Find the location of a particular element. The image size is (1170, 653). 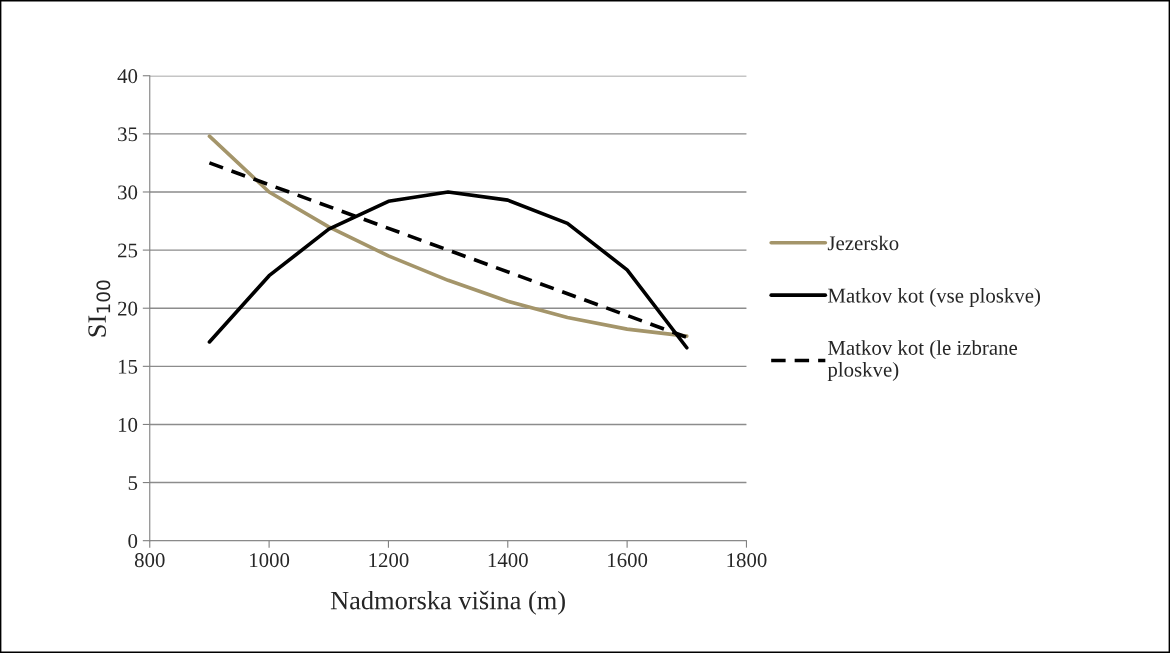

y-tick-label: 15 is located at coordinates (128, 366).